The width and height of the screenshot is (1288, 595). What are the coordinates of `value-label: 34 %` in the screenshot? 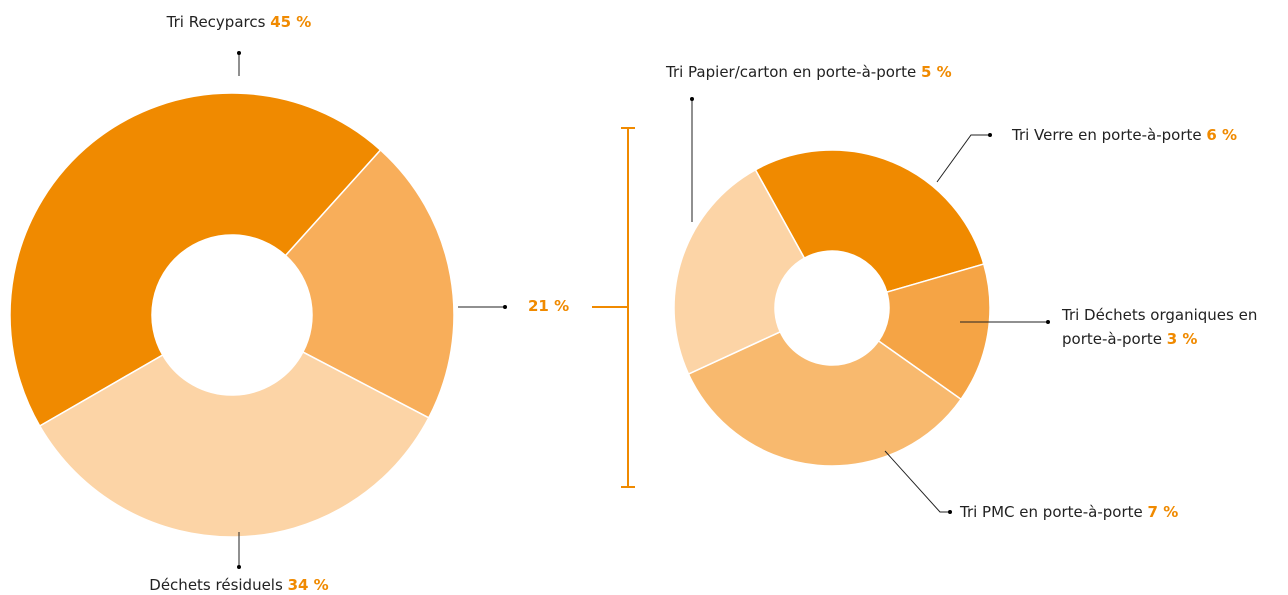 It's located at (308, 585).